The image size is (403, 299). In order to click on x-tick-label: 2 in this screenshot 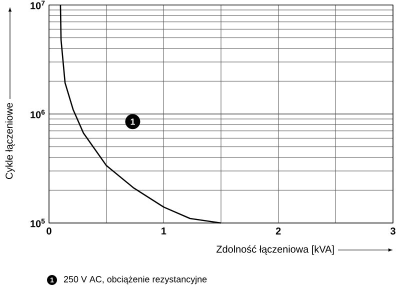, I will do `click(278, 231)`.